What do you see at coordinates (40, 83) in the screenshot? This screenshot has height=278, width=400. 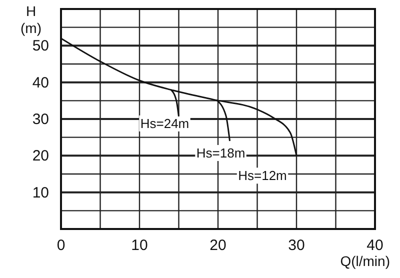 I see `y-tick-label: 40` at bounding box center [40, 83].